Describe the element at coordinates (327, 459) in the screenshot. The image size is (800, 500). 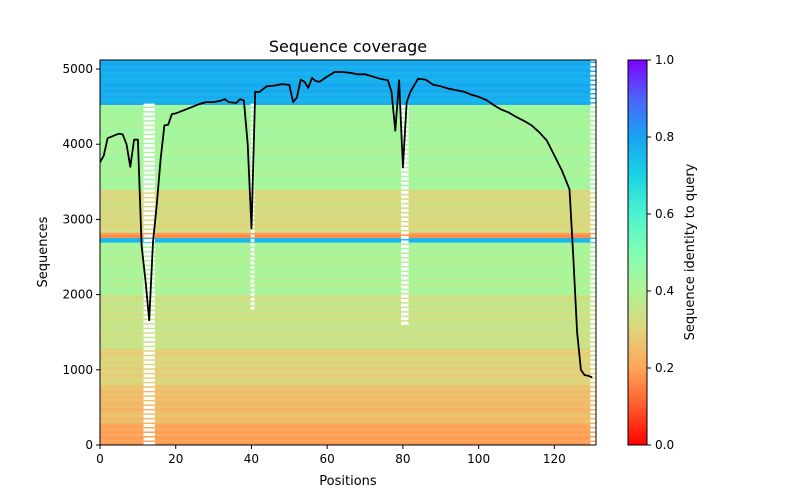
I see `x-tick-label: 60` at that location.